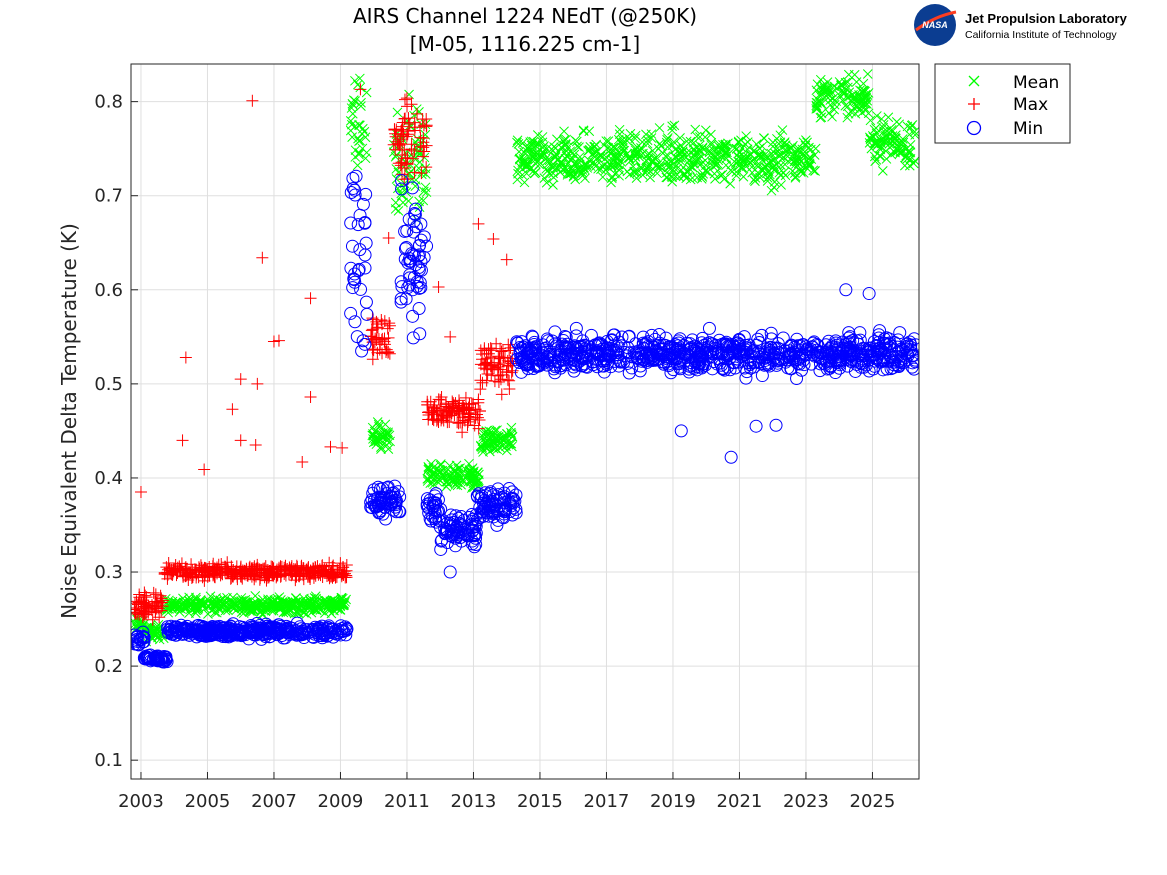 The width and height of the screenshot is (1167, 875). Describe the element at coordinates (108, 572) in the screenshot. I see `y-tick-label: 0.3` at that location.